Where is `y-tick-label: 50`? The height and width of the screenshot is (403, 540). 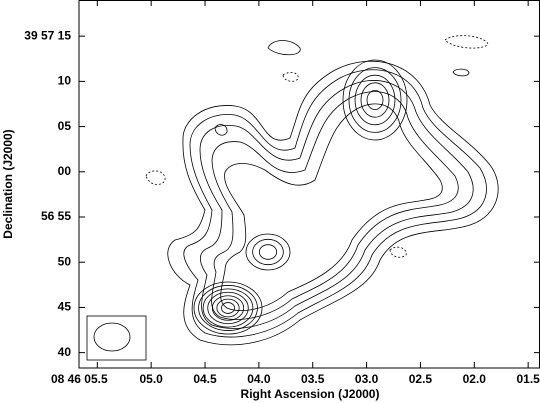
y-tick-label: 50 is located at coordinates (65, 261).